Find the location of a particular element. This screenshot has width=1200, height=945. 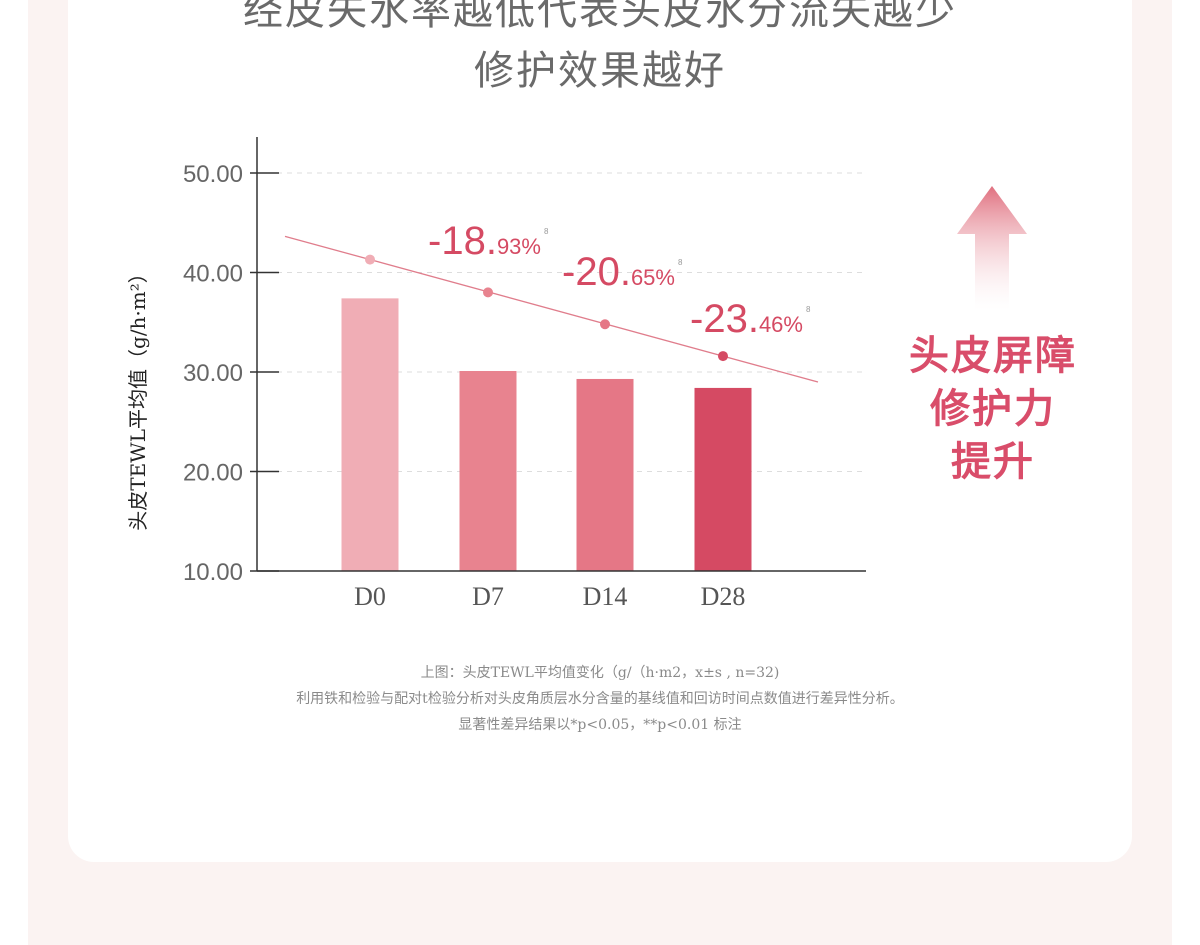

annotation-d7: -18.93%8 is located at coordinates (488, 241).